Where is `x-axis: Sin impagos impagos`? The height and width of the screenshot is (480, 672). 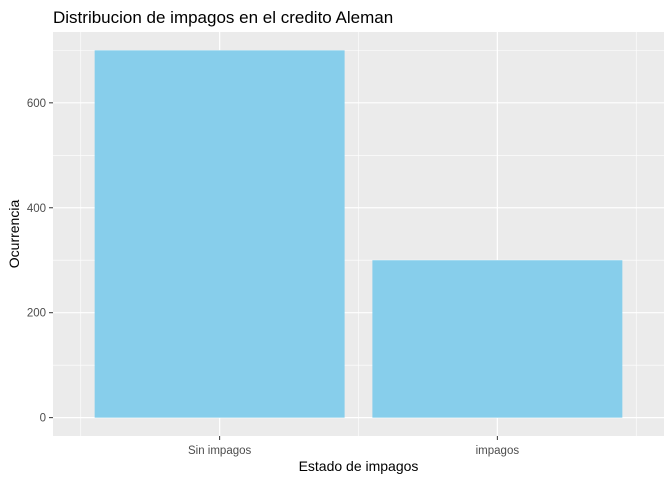
x-axis: Sin impagos impagos is located at coordinates (353, 446).